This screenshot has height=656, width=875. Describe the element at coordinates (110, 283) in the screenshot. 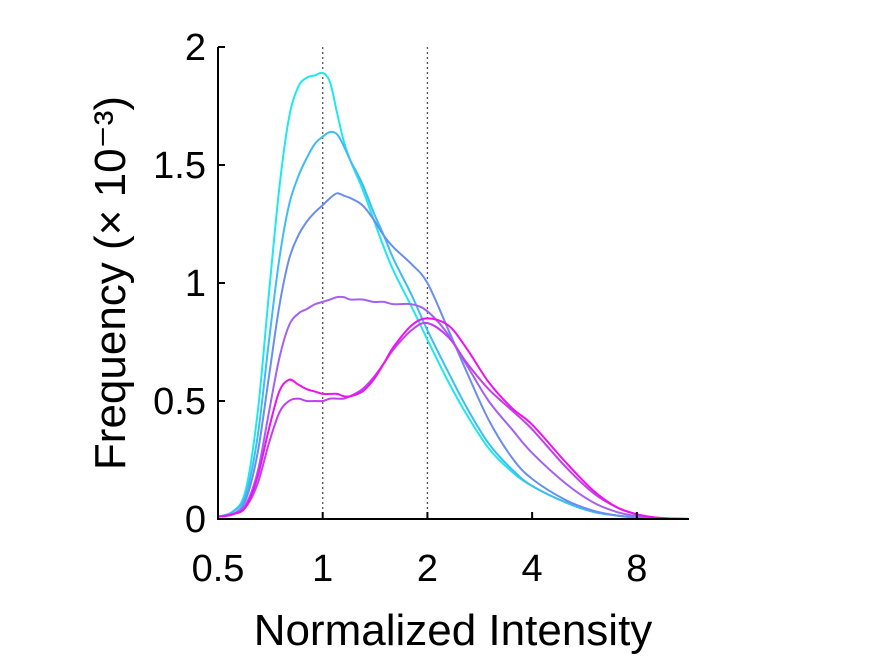

I see `y-axis-title: Frequency (× 10⁻³)` at that location.